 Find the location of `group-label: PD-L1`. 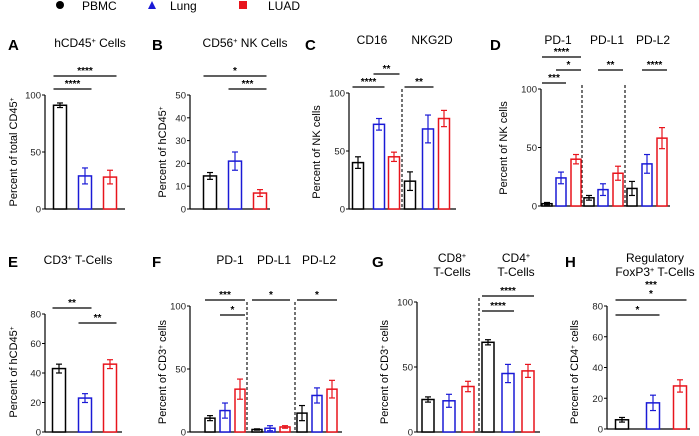

group-label: PD-L1 is located at coordinates (607, 40).